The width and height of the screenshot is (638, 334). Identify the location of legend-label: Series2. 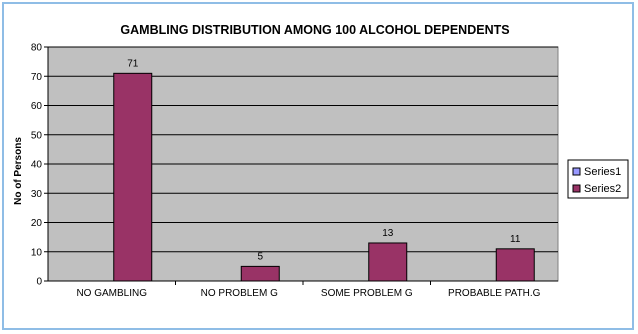
(602, 189).